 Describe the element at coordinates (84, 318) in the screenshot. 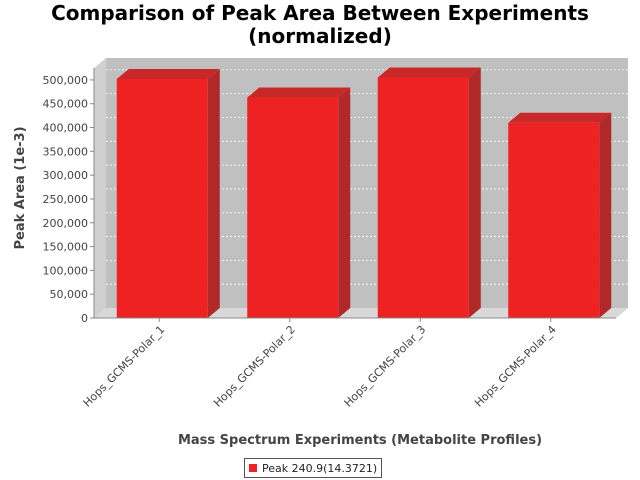

I see `y-tick-label: 0` at that location.